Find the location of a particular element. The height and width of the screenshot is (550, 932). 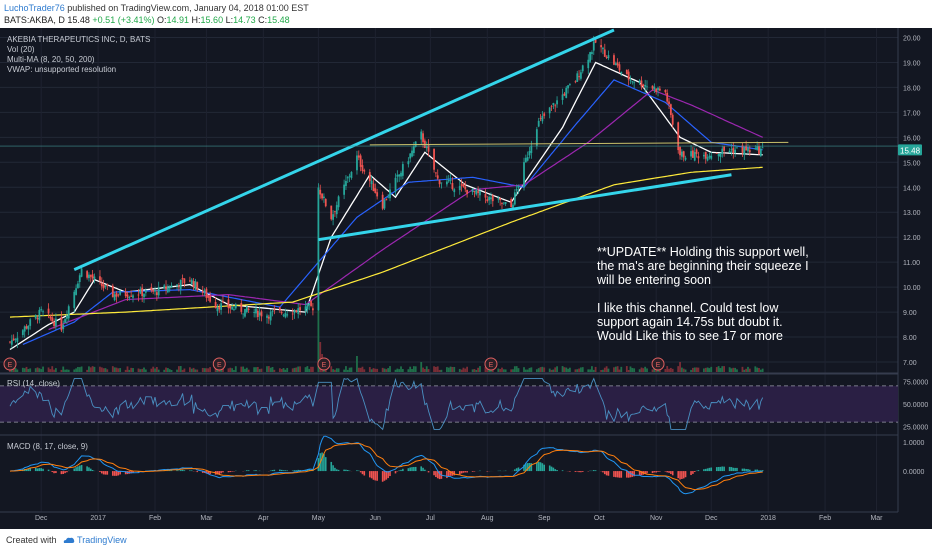

legend-title: AKEBIA THERAPEUTICS INC, D, BATS is located at coordinates (78, 39).